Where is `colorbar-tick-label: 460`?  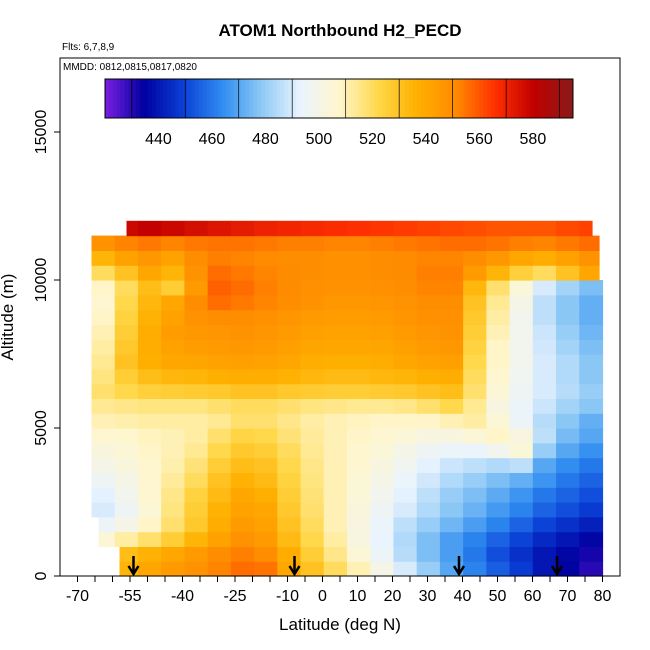 colorbar-tick-label: 460 is located at coordinates (212, 139).